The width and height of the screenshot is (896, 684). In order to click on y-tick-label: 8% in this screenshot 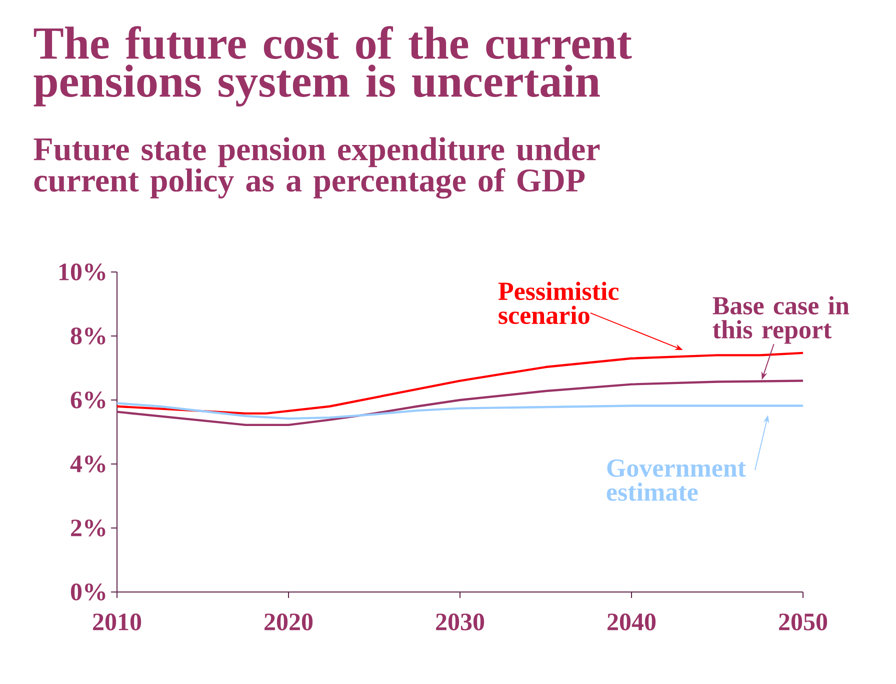, I will do `click(88, 336)`.